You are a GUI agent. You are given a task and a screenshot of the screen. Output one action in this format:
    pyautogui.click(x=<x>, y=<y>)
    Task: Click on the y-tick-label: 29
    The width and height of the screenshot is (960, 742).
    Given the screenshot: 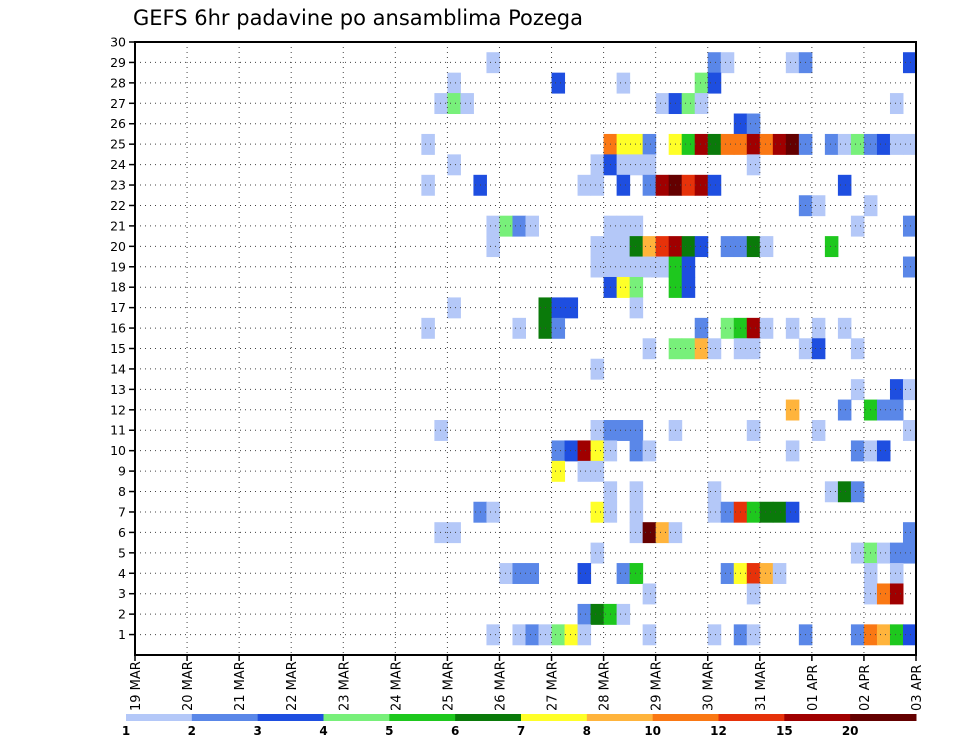 What is the action you would take?
    pyautogui.click(x=118, y=62)
    